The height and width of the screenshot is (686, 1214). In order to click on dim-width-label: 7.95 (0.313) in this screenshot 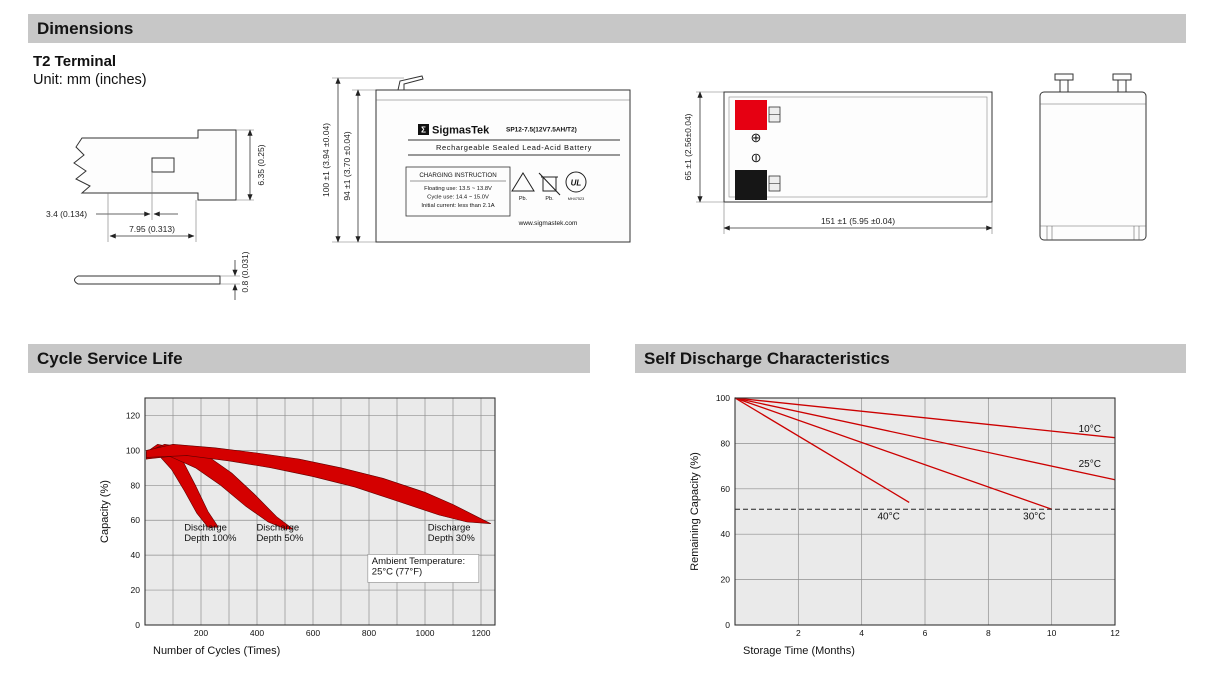, I will do `click(152, 229)`.